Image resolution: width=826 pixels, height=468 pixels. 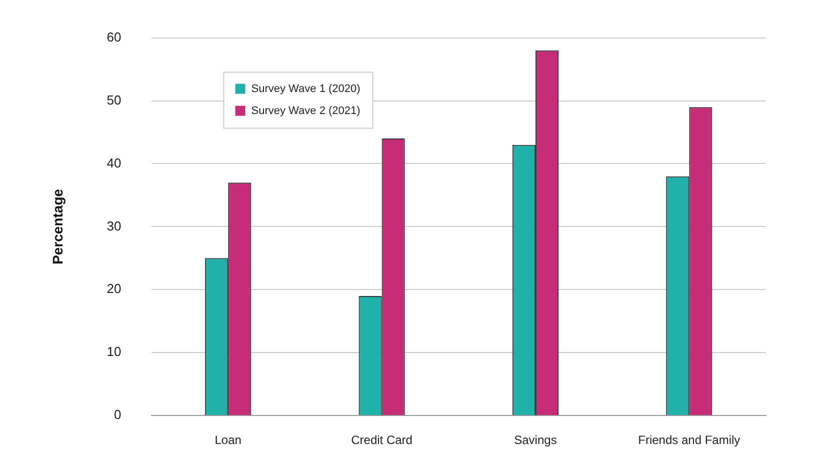 What do you see at coordinates (114, 162) in the screenshot?
I see `y-tick-label: 40` at bounding box center [114, 162].